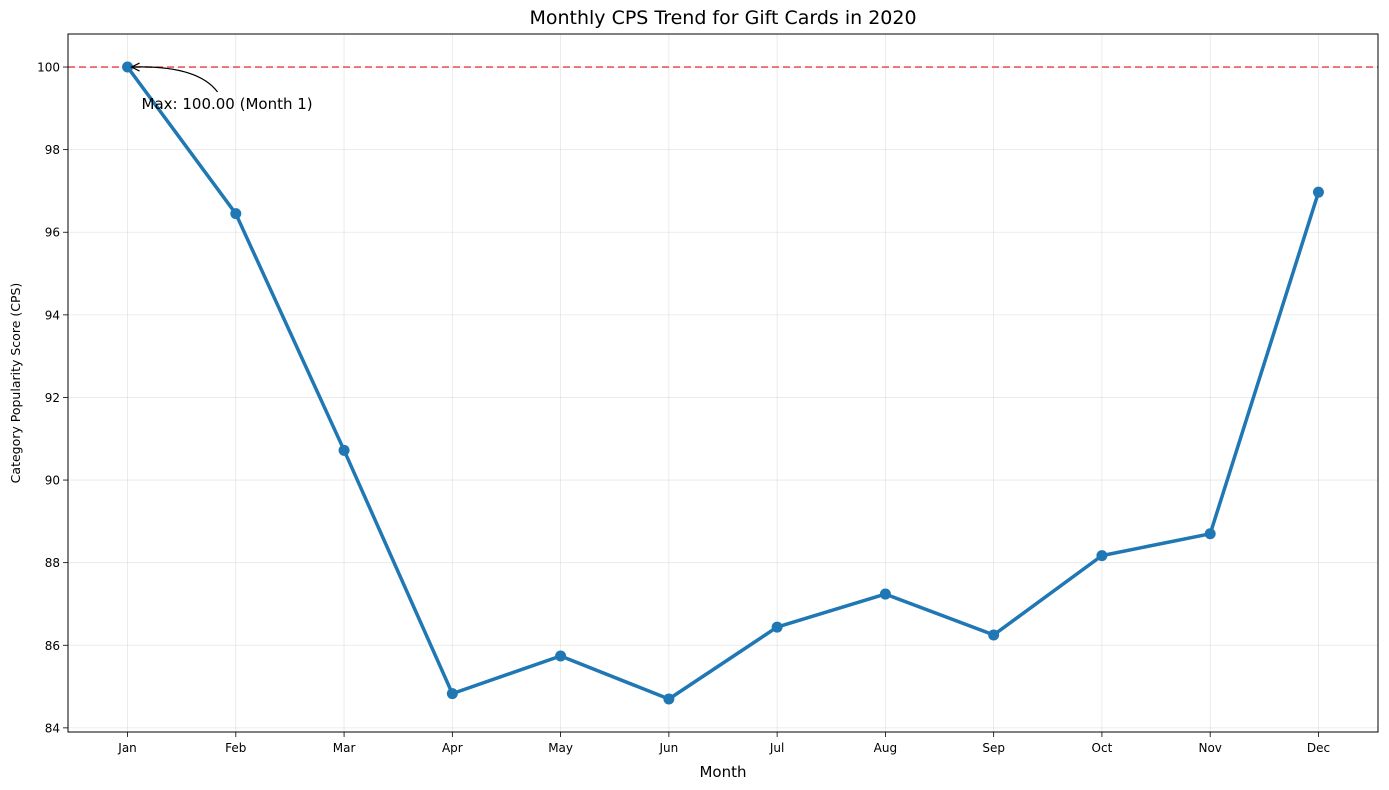 The height and width of the screenshot is (790, 1389). What do you see at coordinates (48, 68) in the screenshot?
I see `y-tick-label: 100` at bounding box center [48, 68].